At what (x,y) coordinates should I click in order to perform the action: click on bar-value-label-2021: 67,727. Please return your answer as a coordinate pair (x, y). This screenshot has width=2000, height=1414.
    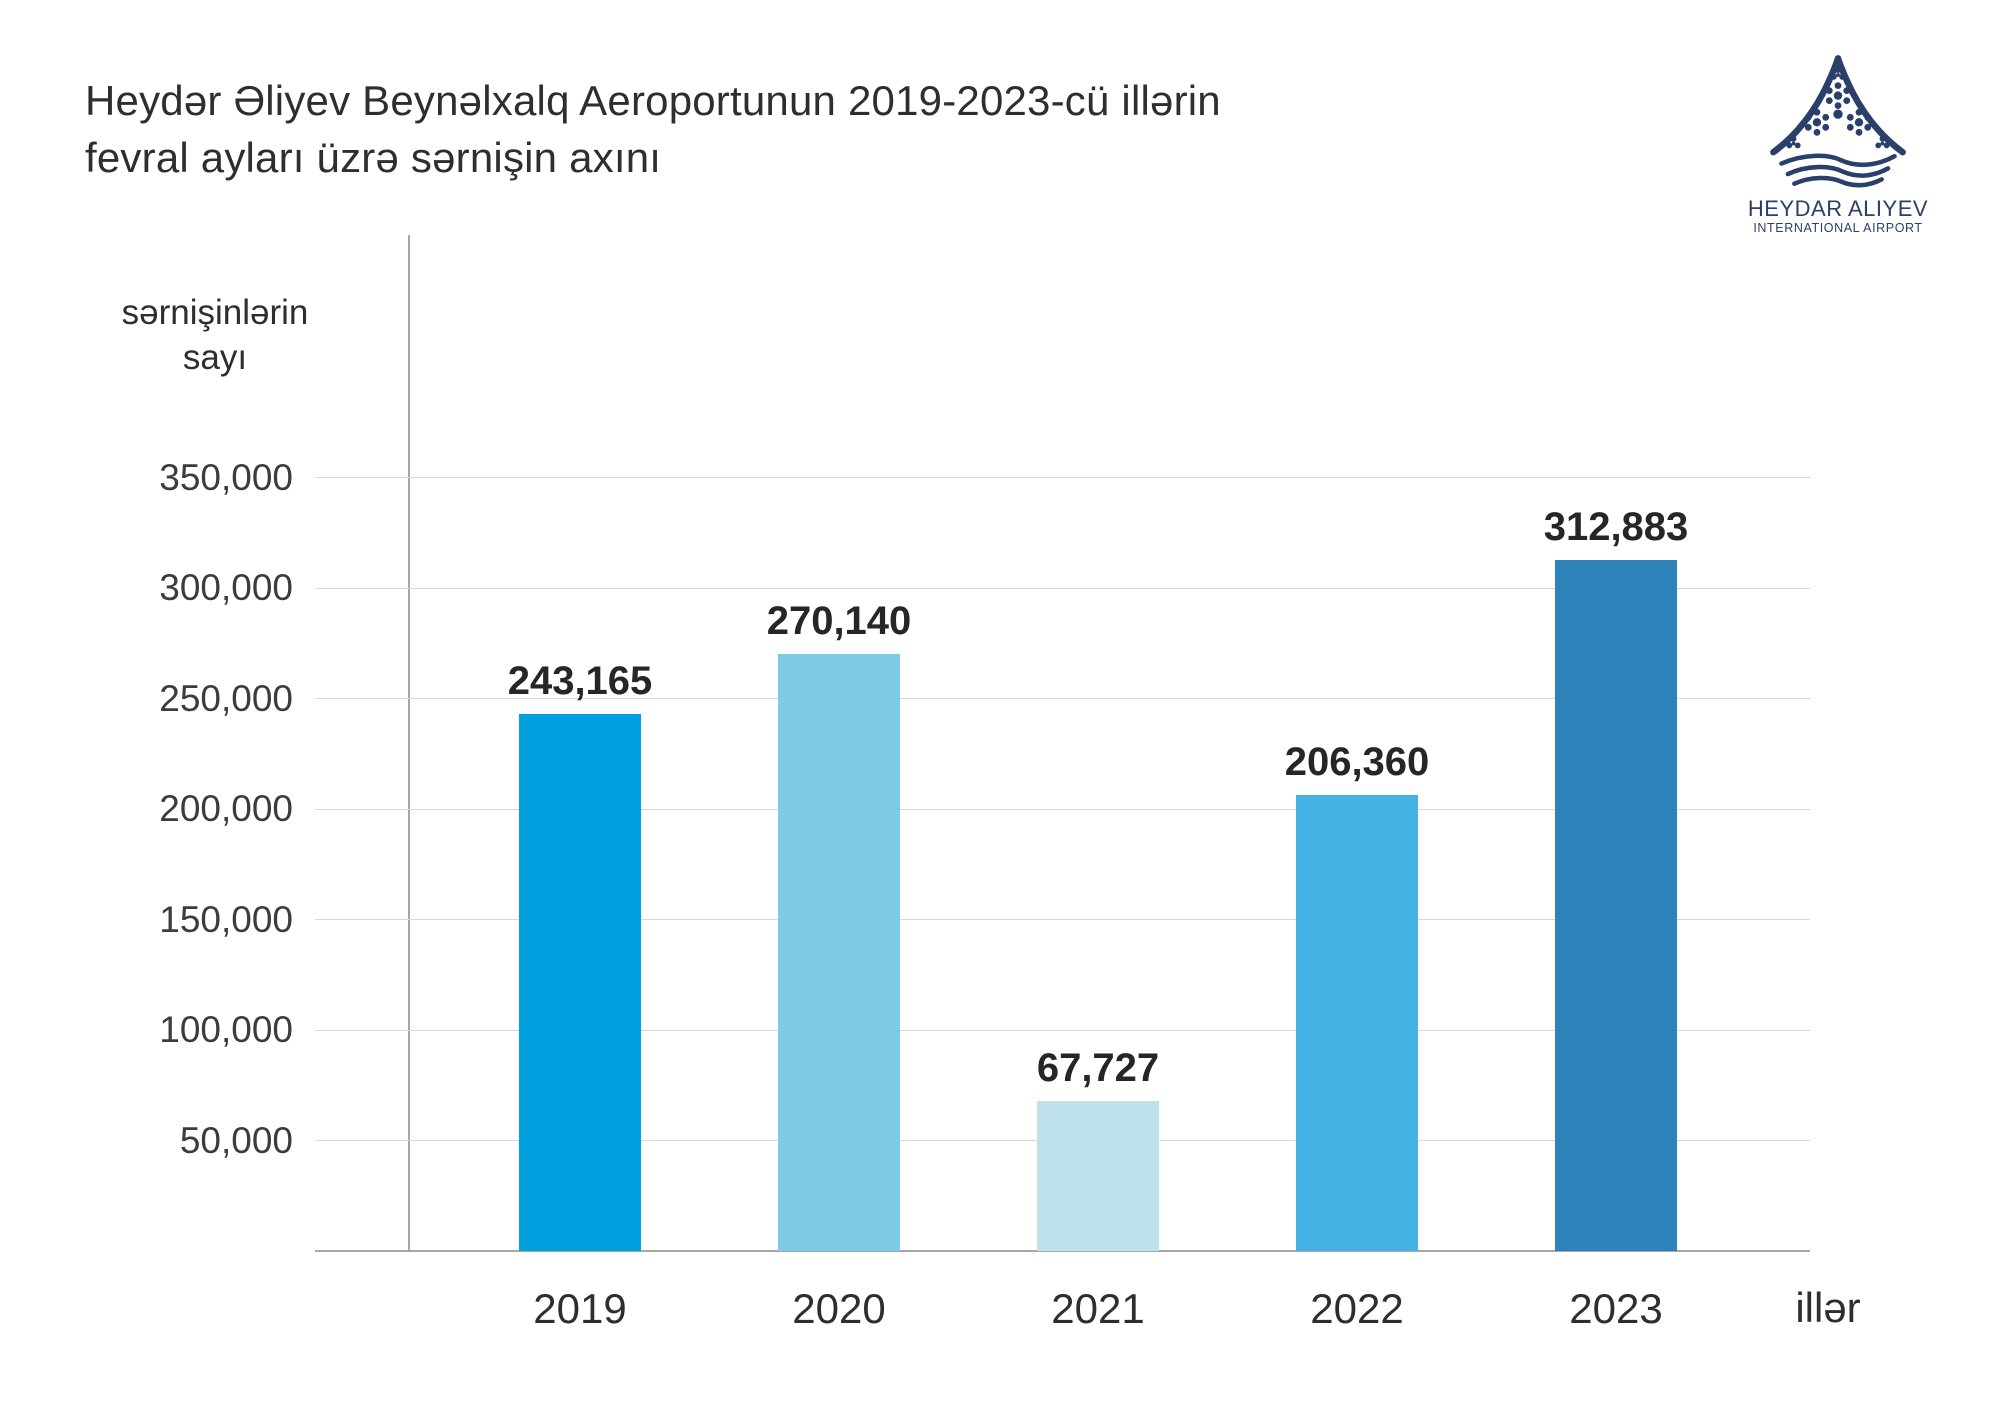
    Looking at the image, I should click on (1098, 1068).